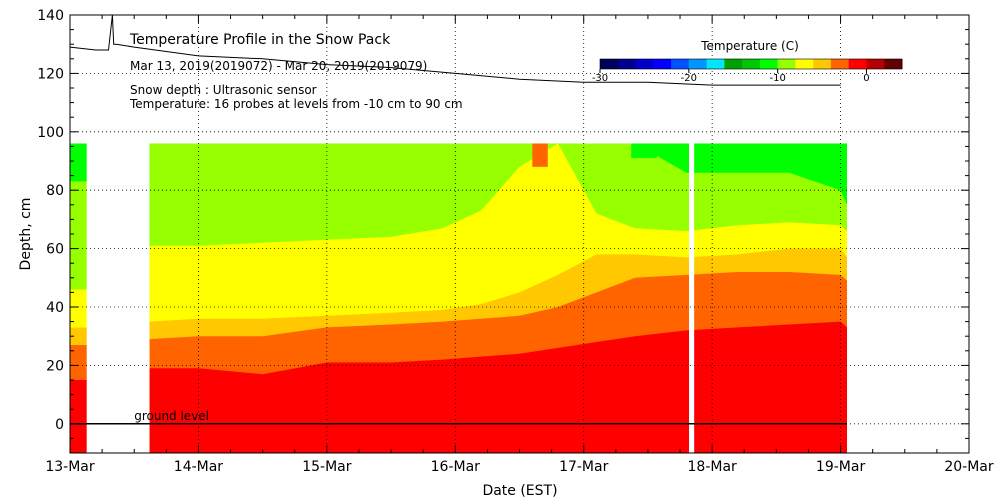 The width and height of the screenshot is (1000, 500). Describe the element at coordinates (199, 467) in the screenshot. I see `x-tick-label: 14-Mar` at that location.